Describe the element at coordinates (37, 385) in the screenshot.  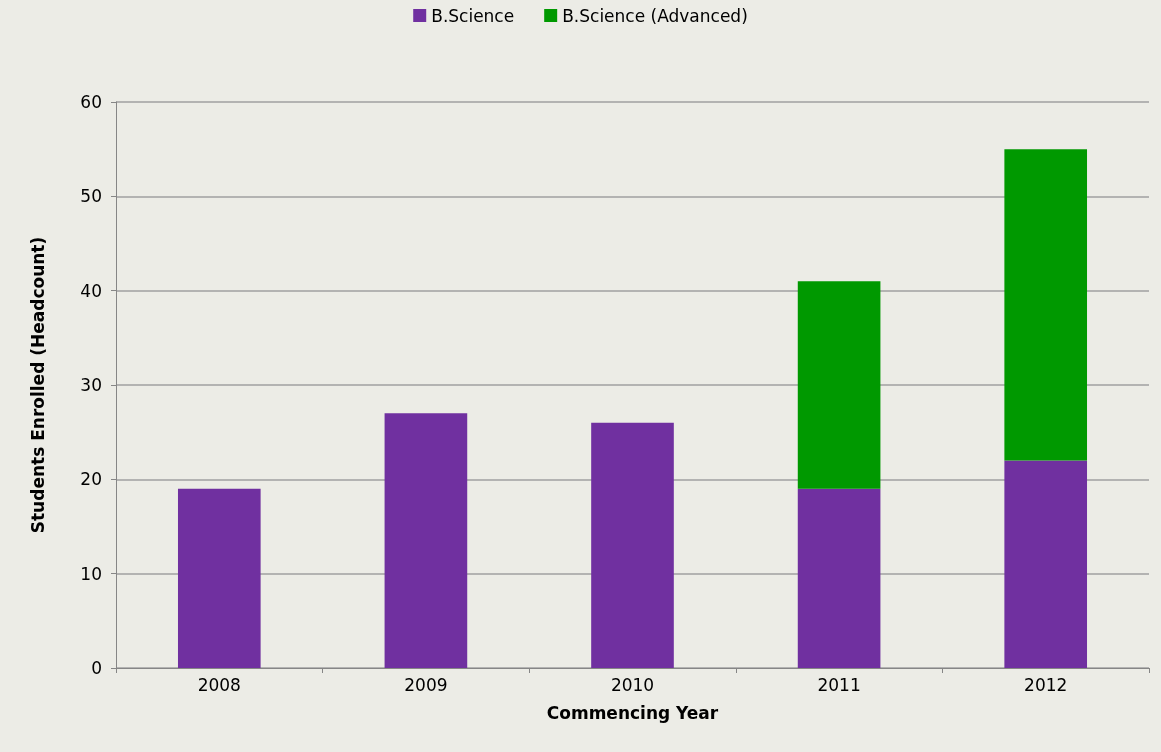
I see `y-axis-title: Students Enrolled (Headcount)` at that location.